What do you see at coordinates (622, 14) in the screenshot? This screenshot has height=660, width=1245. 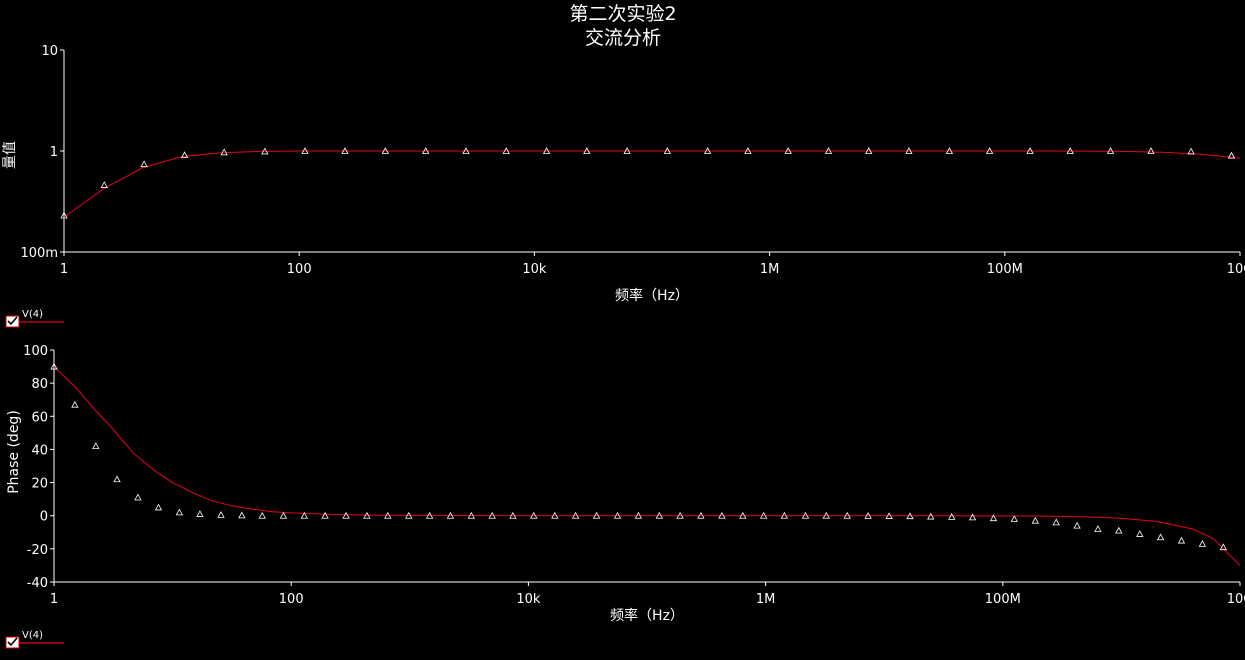 I see `chart-title: 第二次实验2` at bounding box center [622, 14].